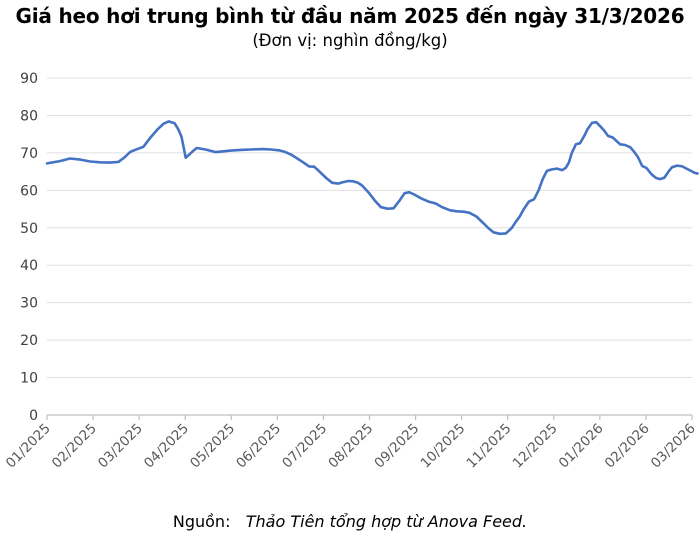 Image resolution: width=700 pixels, height=551 pixels. I want to click on chart-subtitle: (Đơn vị: nghìn đồng/kg), so click(350, 40).